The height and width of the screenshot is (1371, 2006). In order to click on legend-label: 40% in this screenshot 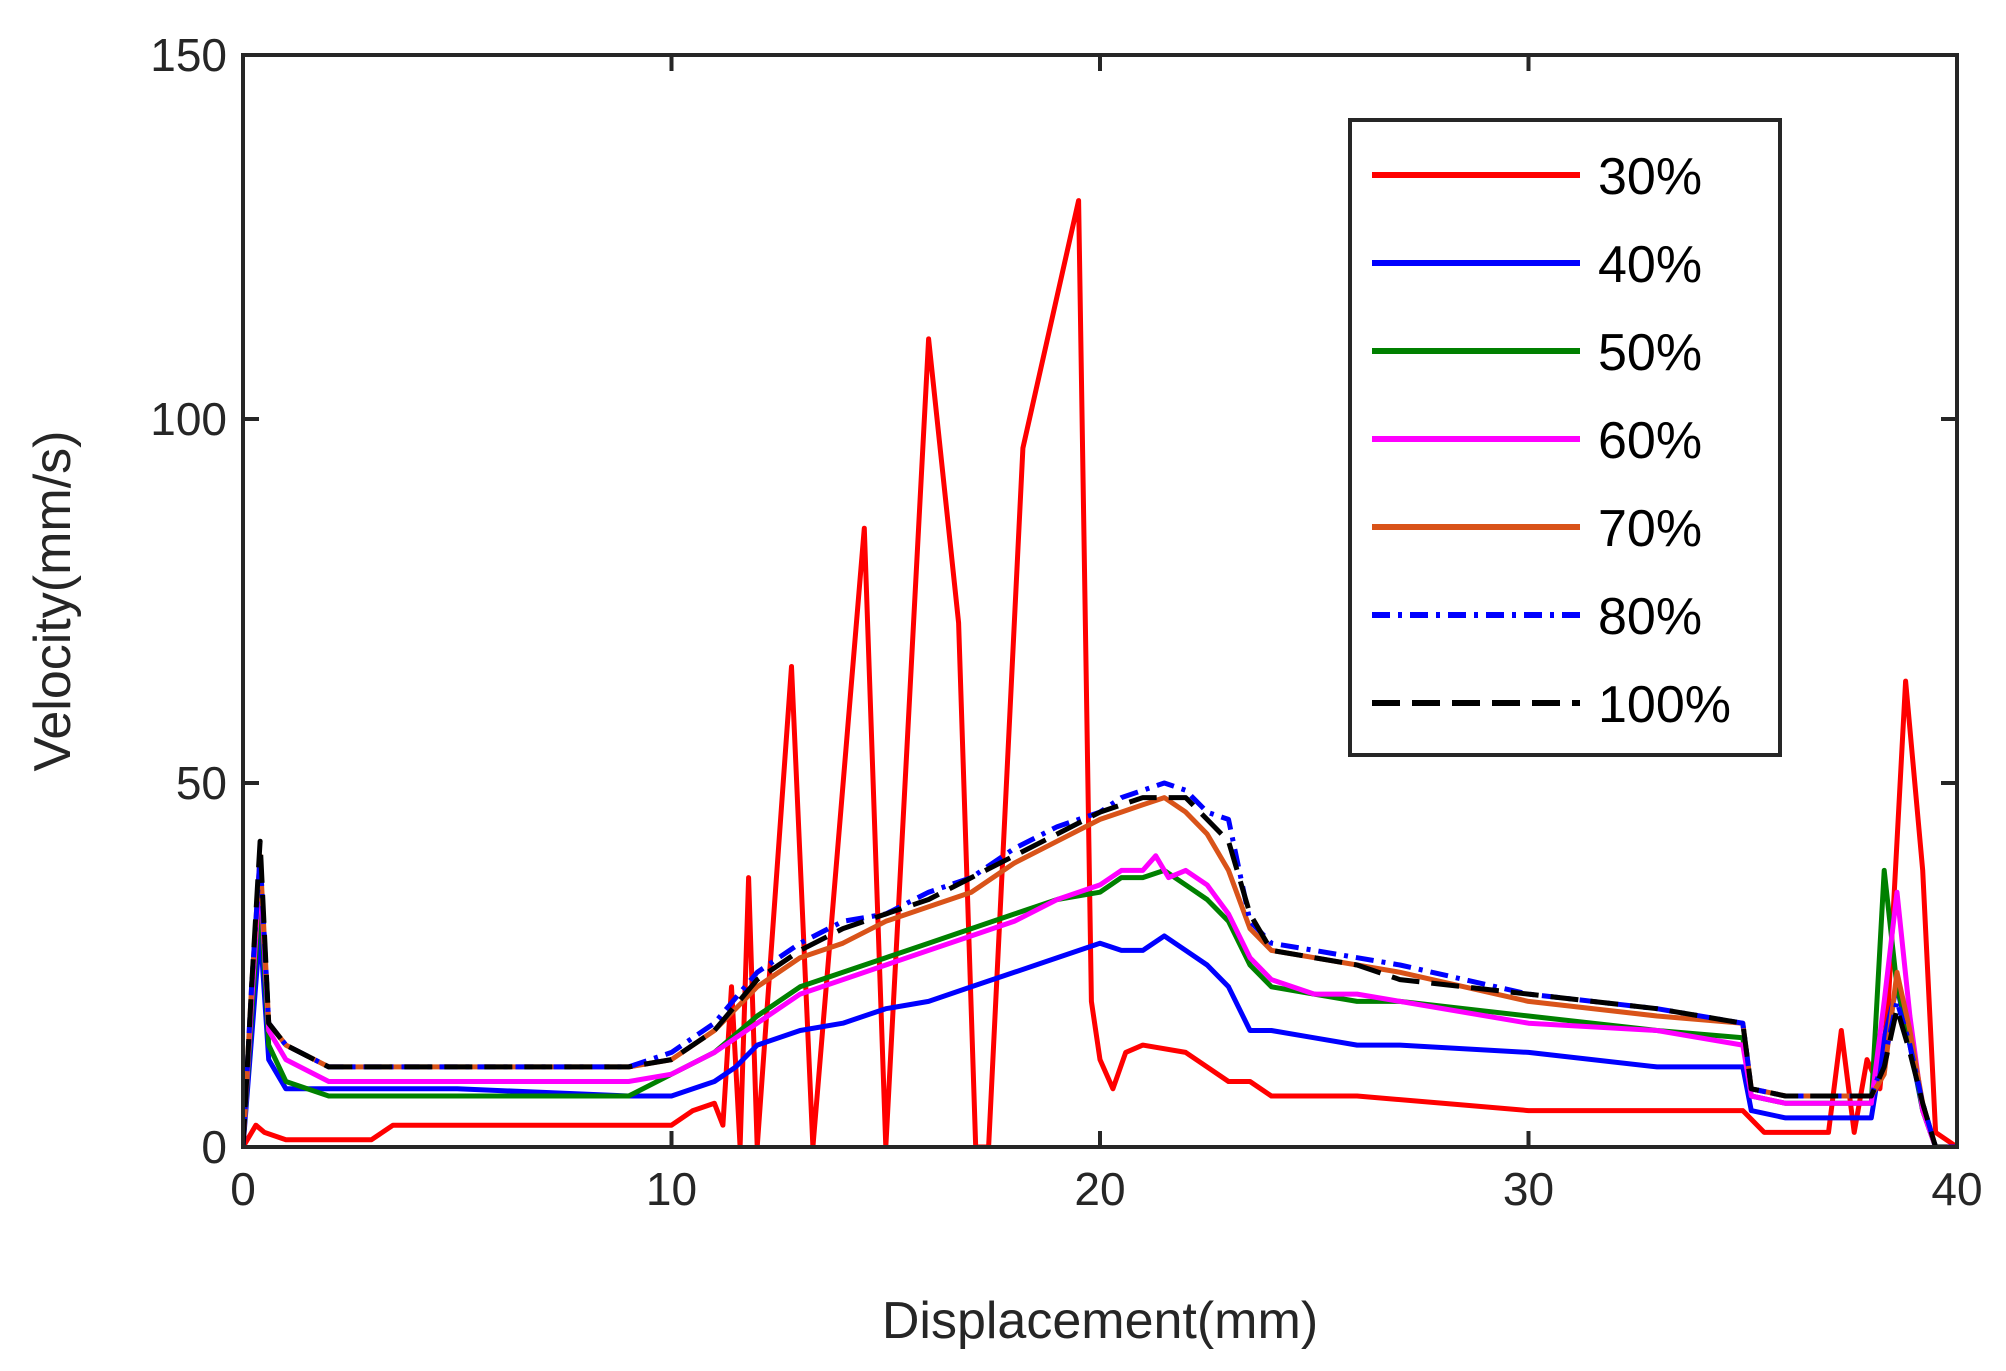, I will do `click(1650, 265)`.